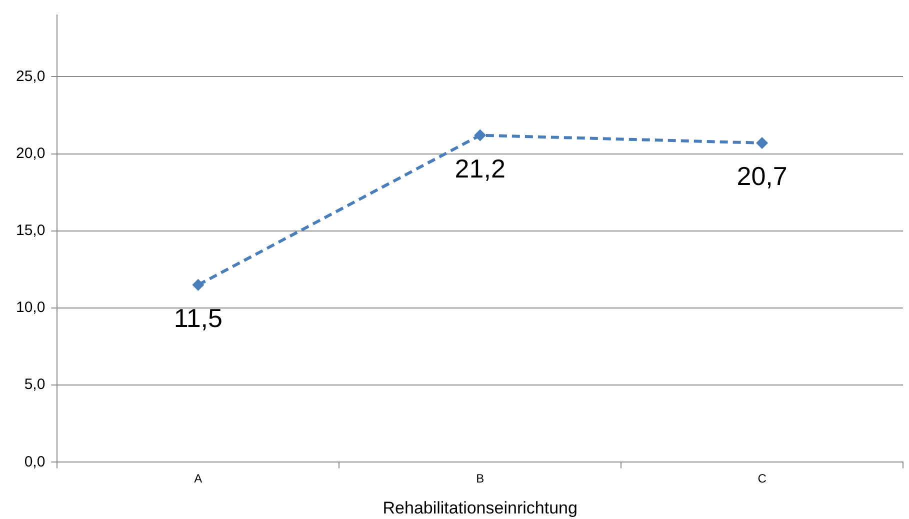  Describe the element at coordinates (31, 231) in the screenshot. I see `y-tick-label: 15,0` at that location.